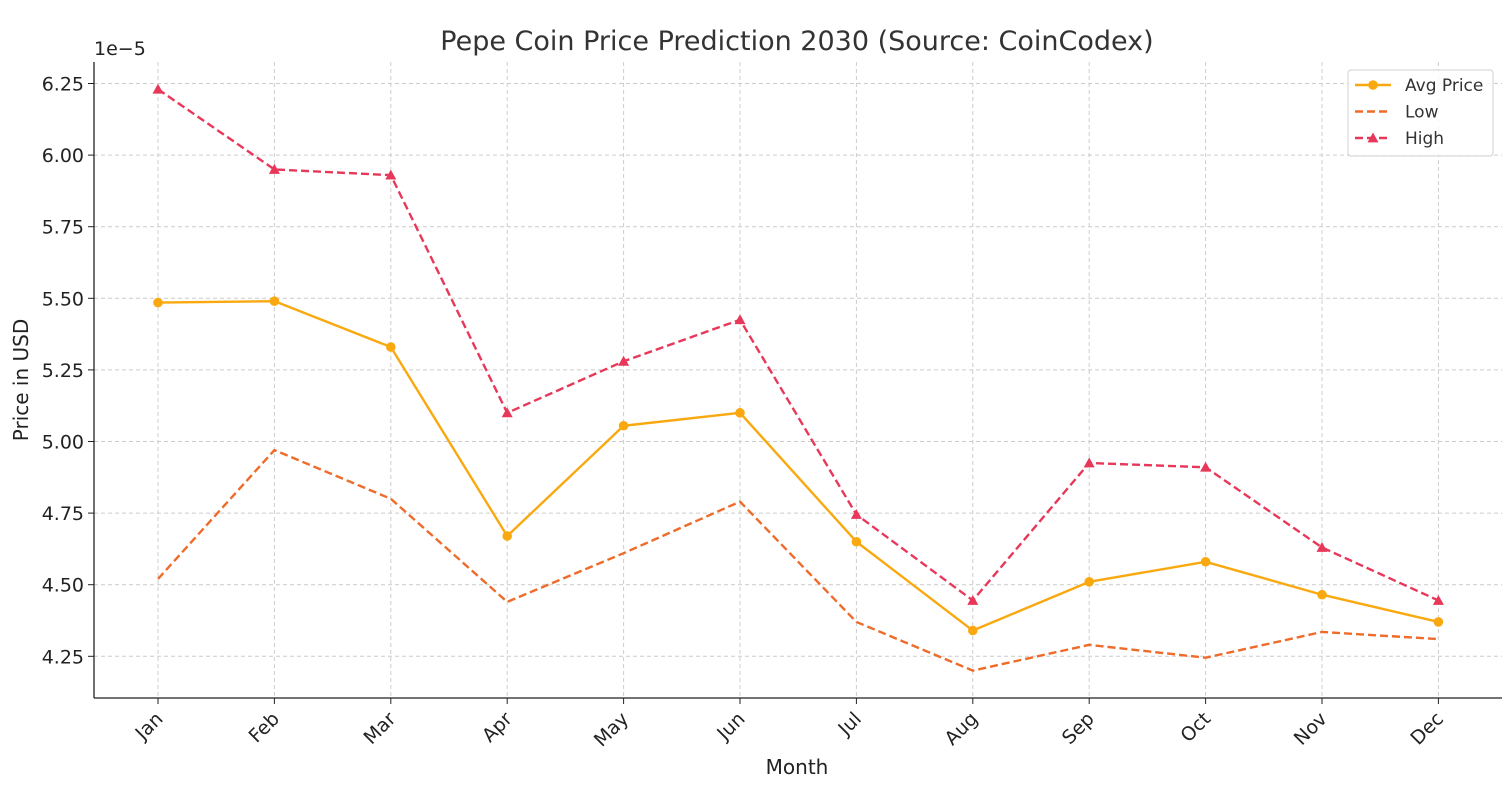 This screenshot has width=1506, height=793. What do you see at coordinates (1311, 729) in the screenshot?
I see `x-tick-label: Nov` at bounding box center [1311, 729].